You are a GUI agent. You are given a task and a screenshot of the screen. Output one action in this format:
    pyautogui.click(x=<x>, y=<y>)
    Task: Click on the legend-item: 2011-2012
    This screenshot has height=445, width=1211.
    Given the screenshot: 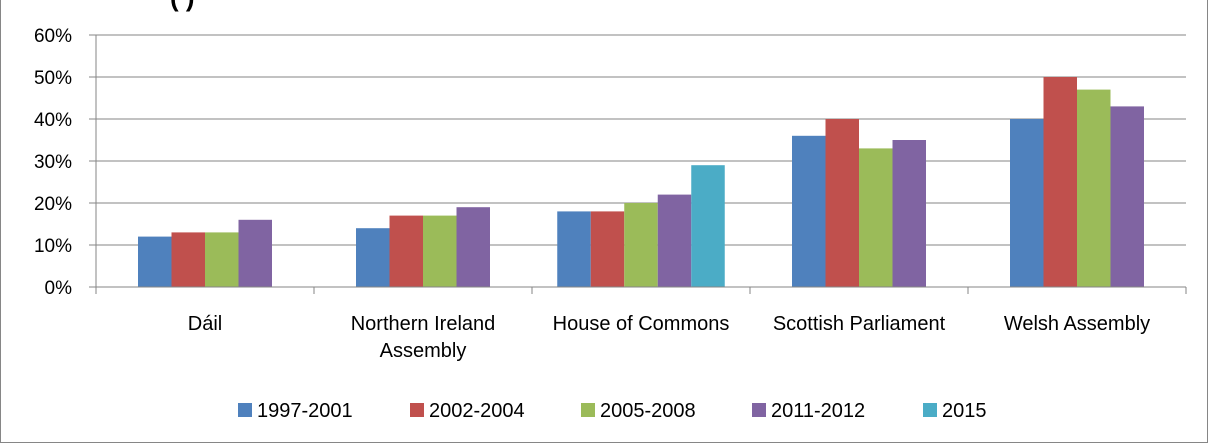 What is the action you would take?
    pyautogui.click(x=808, y=411)
    